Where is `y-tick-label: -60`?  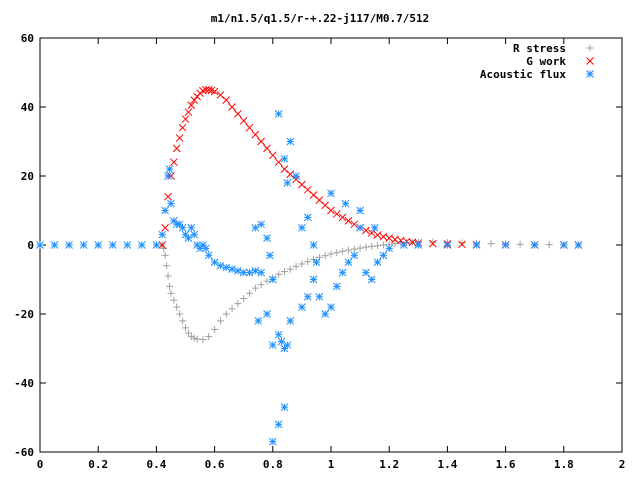 y-tick-label: -60 is located at coordinates (24, 452).